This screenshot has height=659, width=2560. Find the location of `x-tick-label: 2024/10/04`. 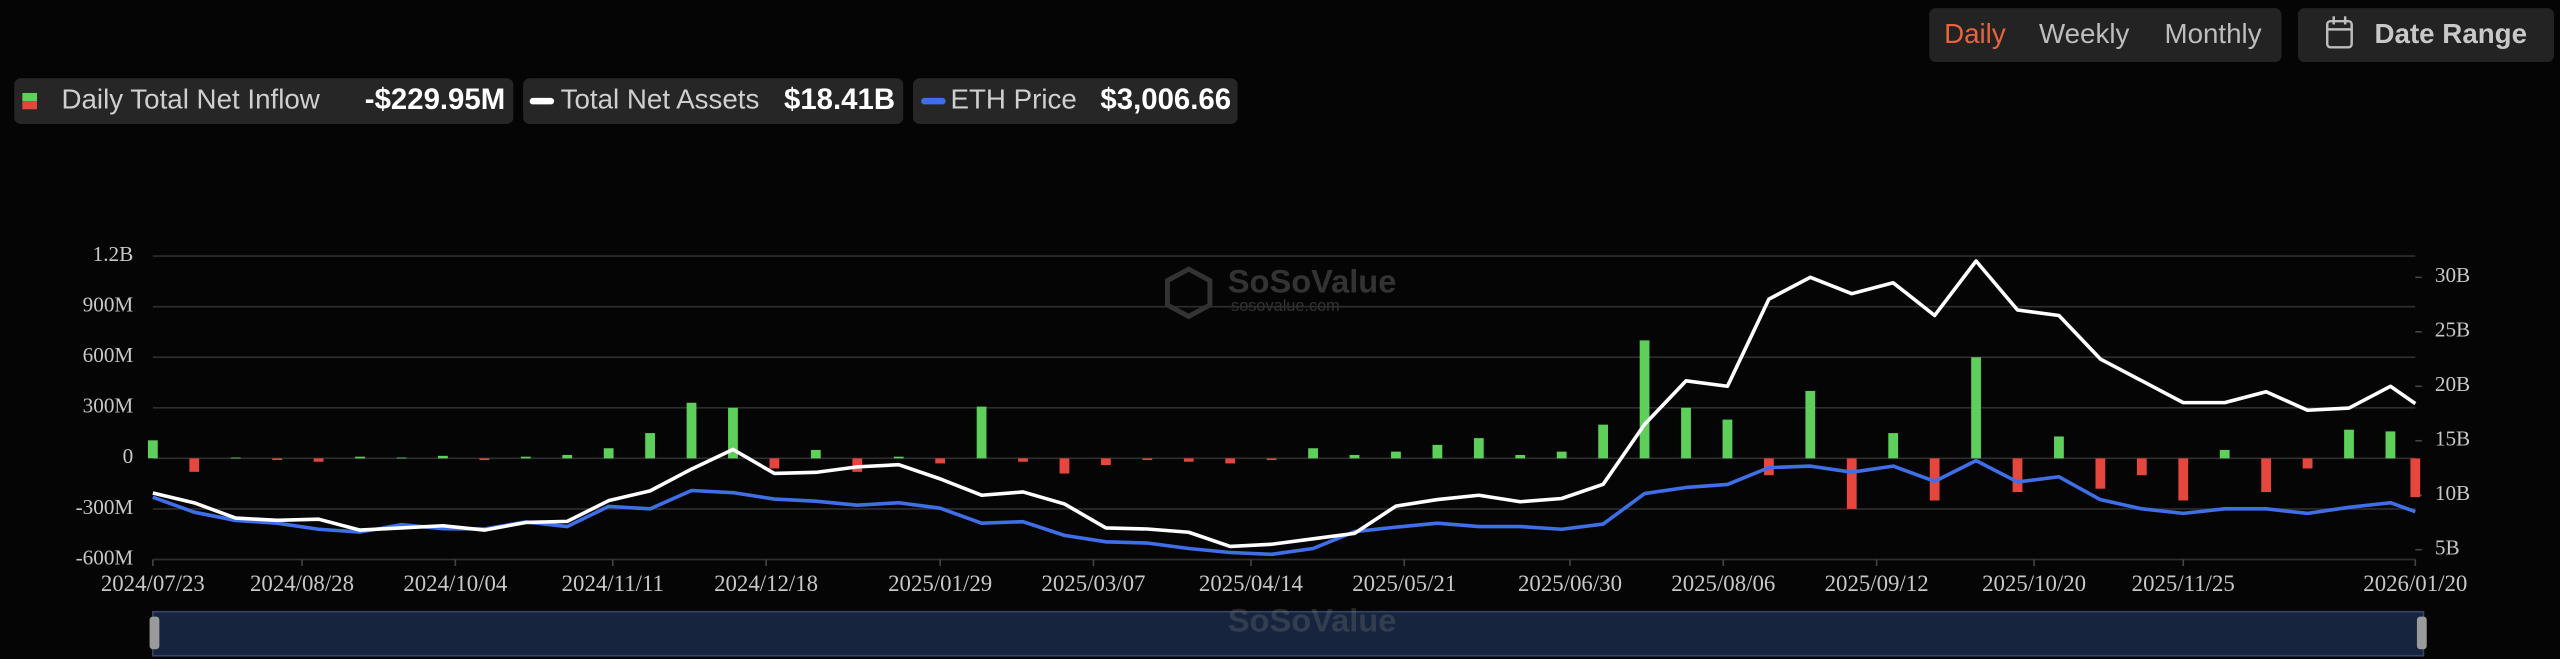

x-tick-label: 2024/10/04 is located at coordinates (455, 583).